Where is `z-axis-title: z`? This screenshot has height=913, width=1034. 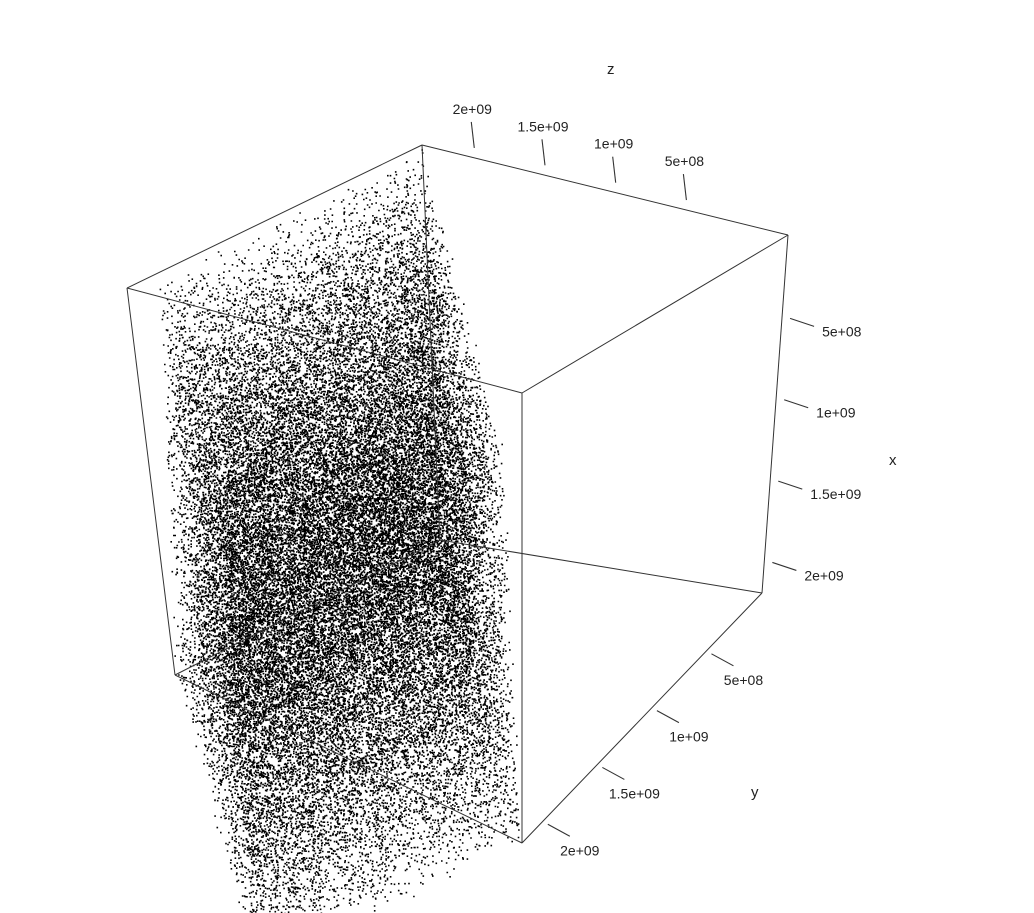
z-axis-title: z is located at coordinates (611, 69).